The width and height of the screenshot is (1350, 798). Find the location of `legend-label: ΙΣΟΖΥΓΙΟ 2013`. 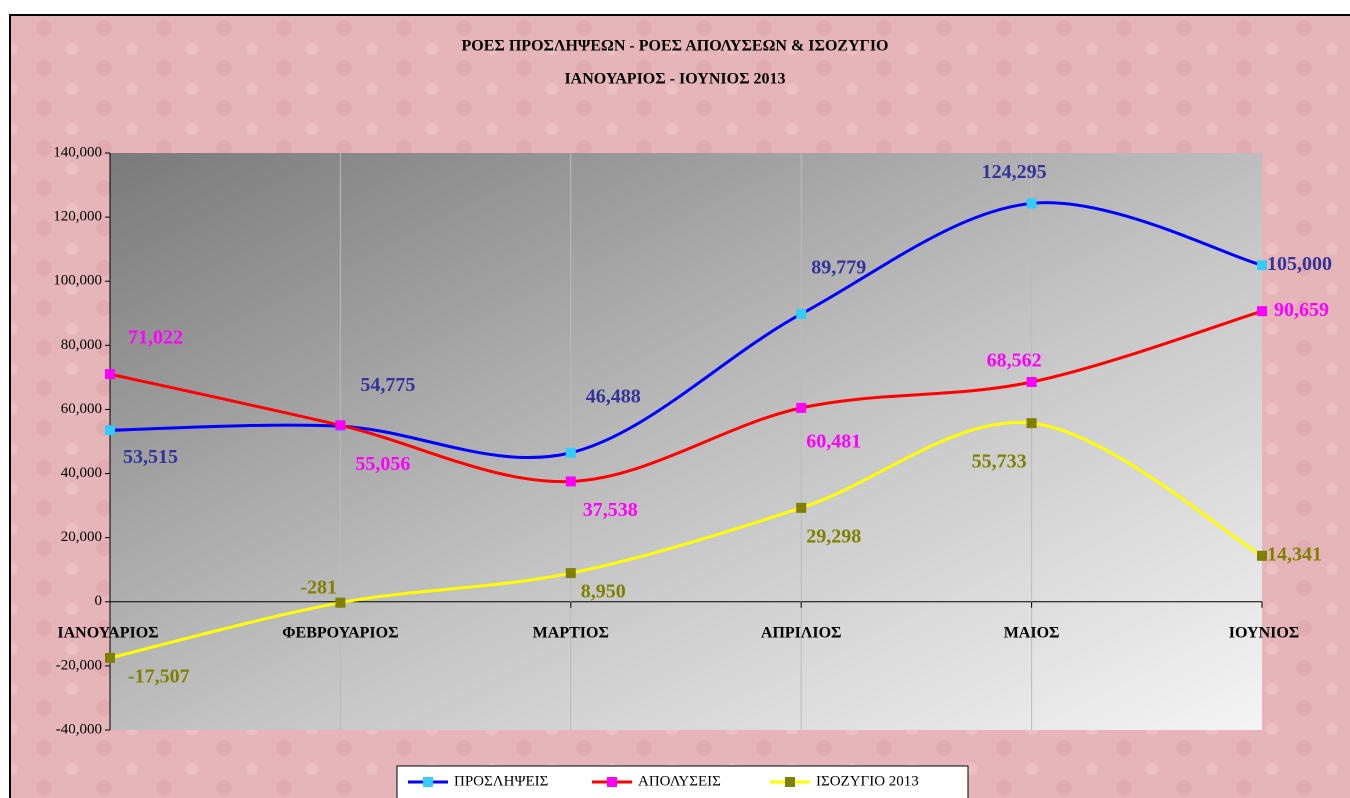

legend-label: ΙΣΟΖΥΓΙΟ 2013 is located at coordinates (867, 781).